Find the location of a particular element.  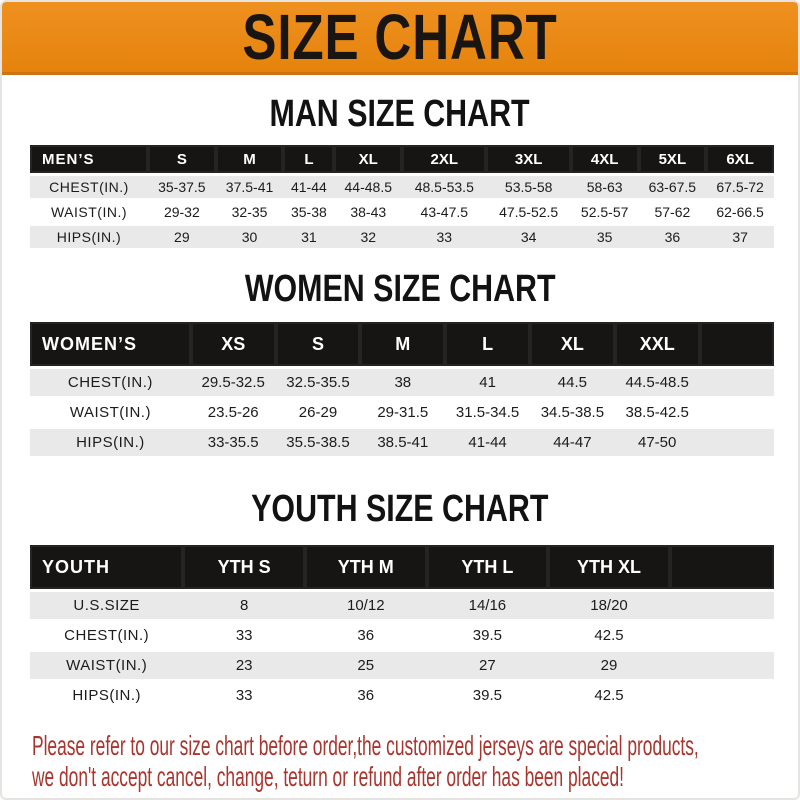

measurement-value: 32.5-35.5 is located at coordinates (318, 382).